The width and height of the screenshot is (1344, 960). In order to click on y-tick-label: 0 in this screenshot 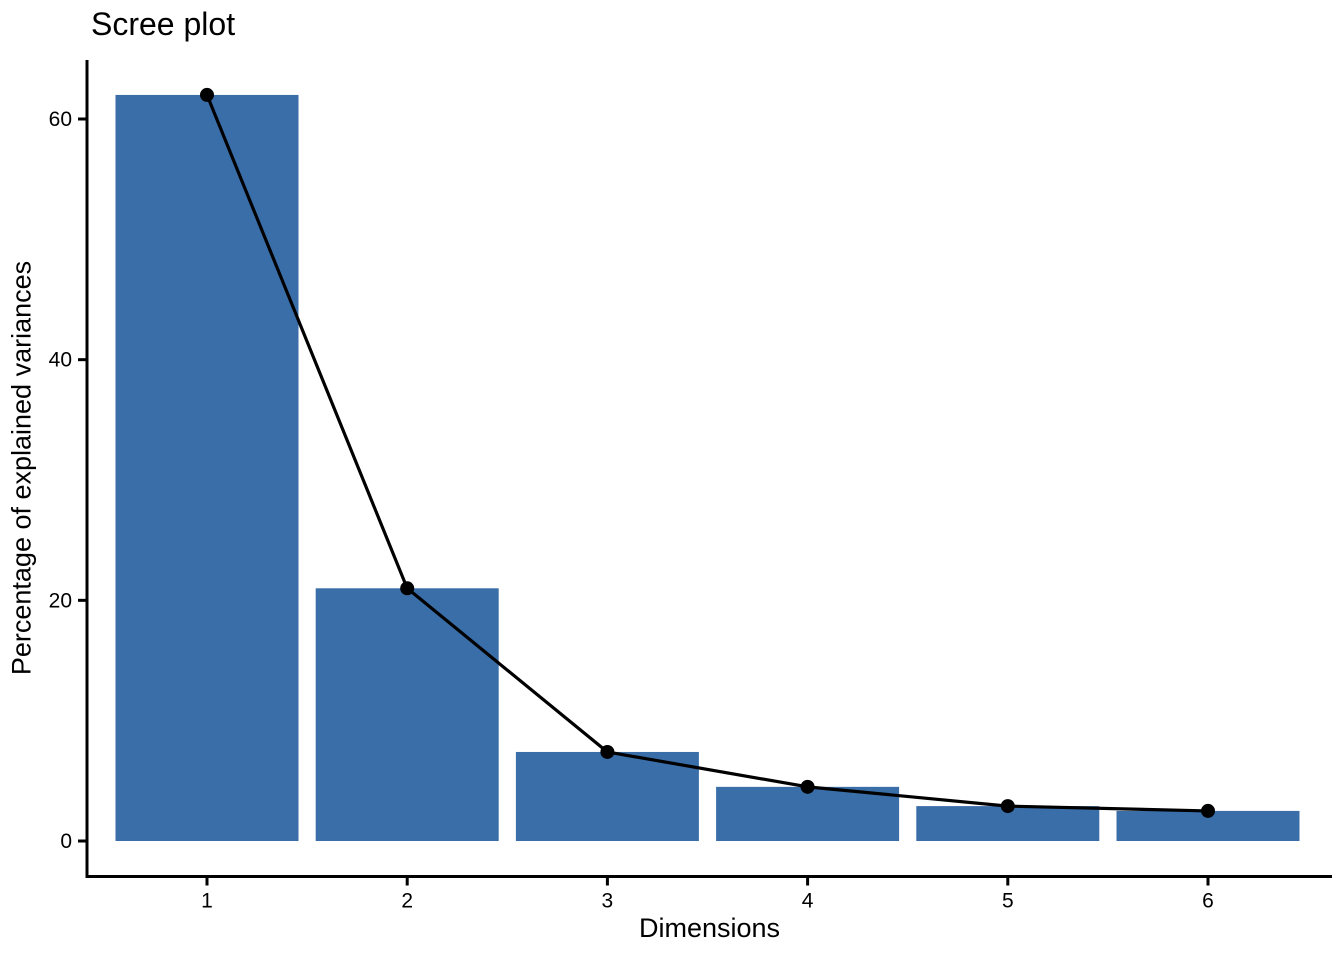, I will do `click(66, 841)`.